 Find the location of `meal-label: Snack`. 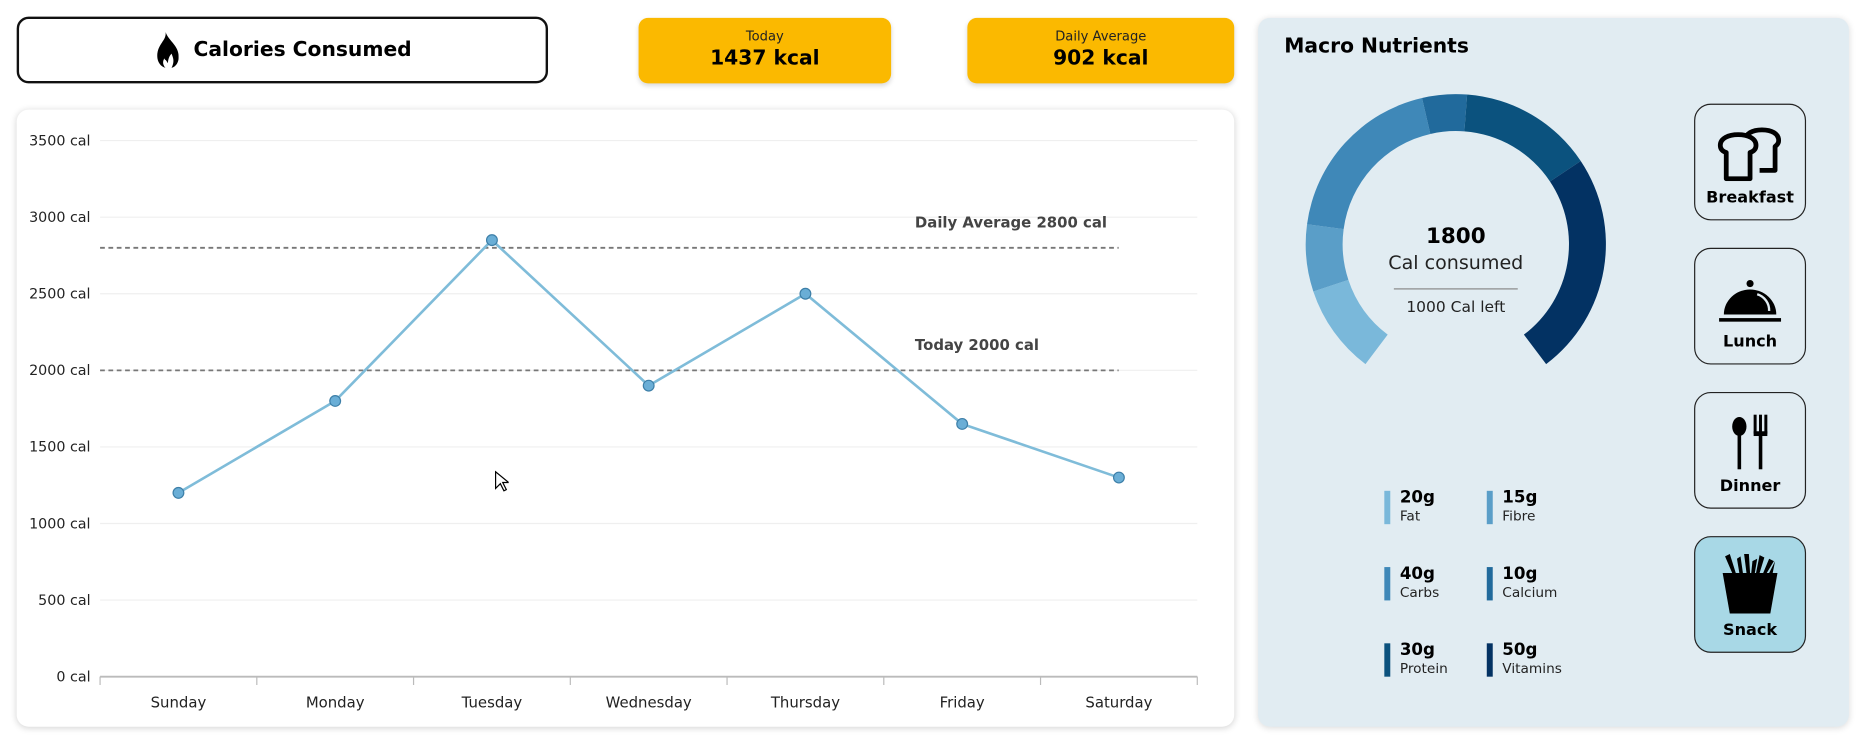

meal-label: Snack is located at coordinates (1750, 630).